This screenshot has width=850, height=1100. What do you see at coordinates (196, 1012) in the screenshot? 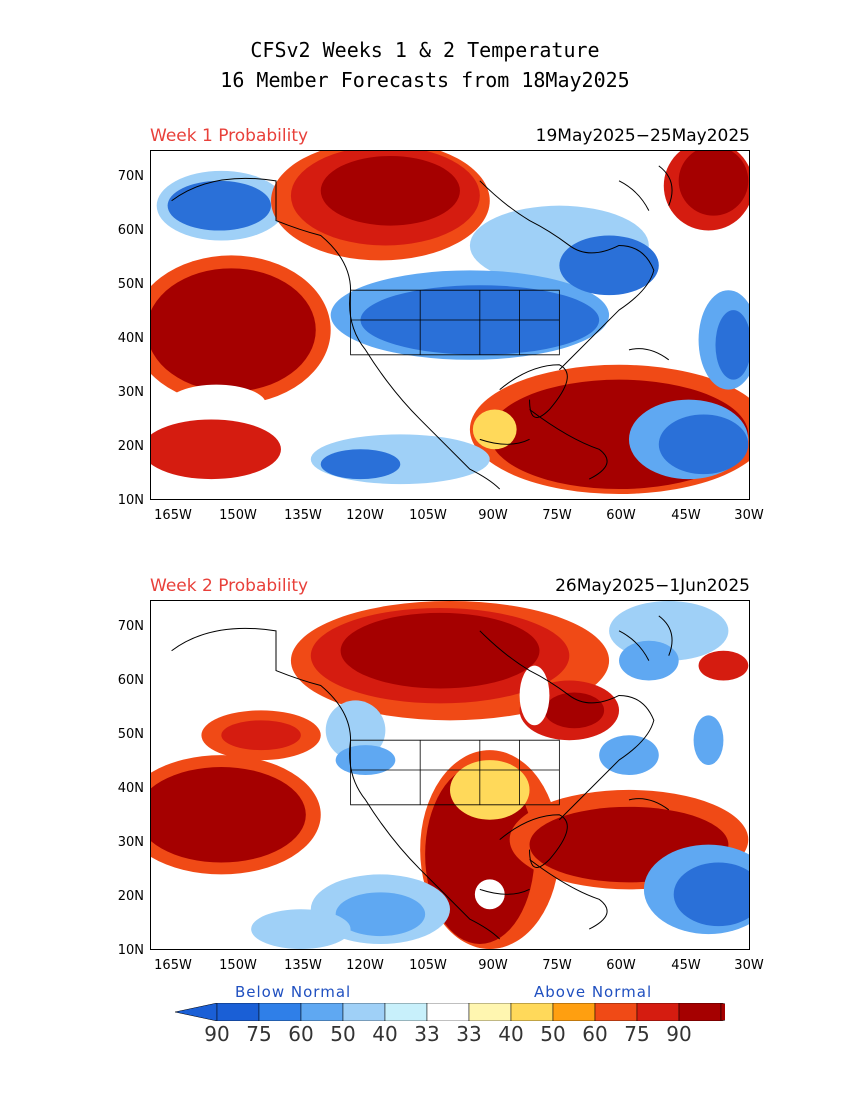
I see `legend-arrow-left` at bounding box center [196, 1012].